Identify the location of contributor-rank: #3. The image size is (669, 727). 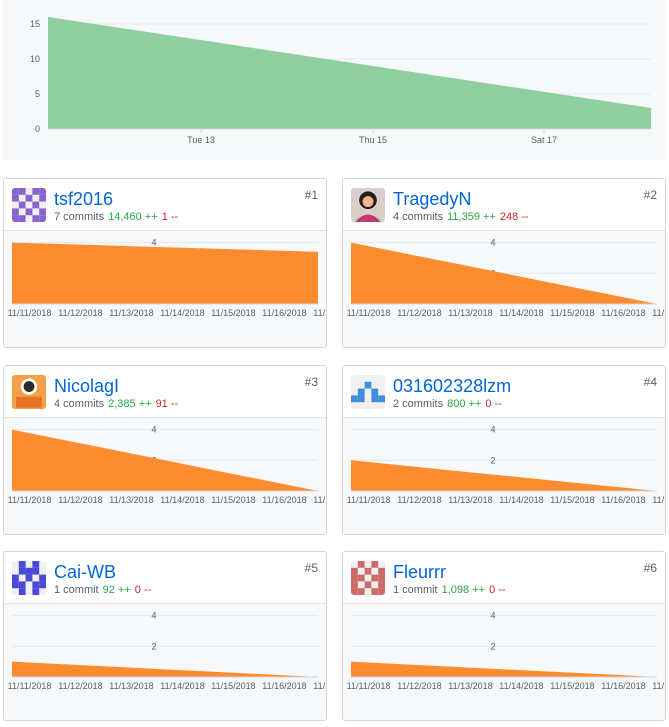
(311, 382).